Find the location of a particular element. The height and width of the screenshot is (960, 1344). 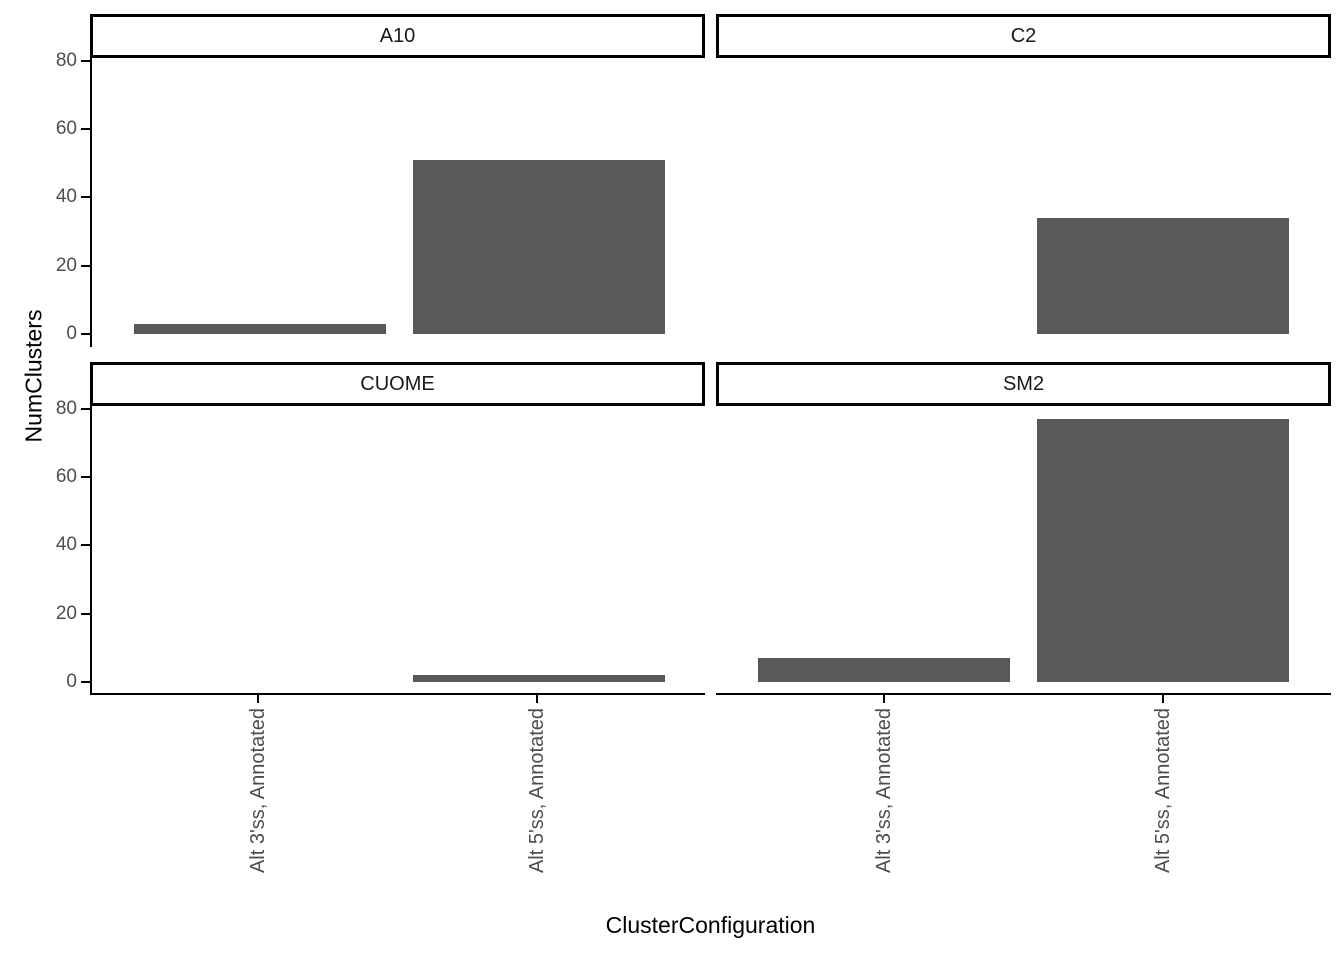

facet-strip-a10: A10 is located at coordinates (397, 36).